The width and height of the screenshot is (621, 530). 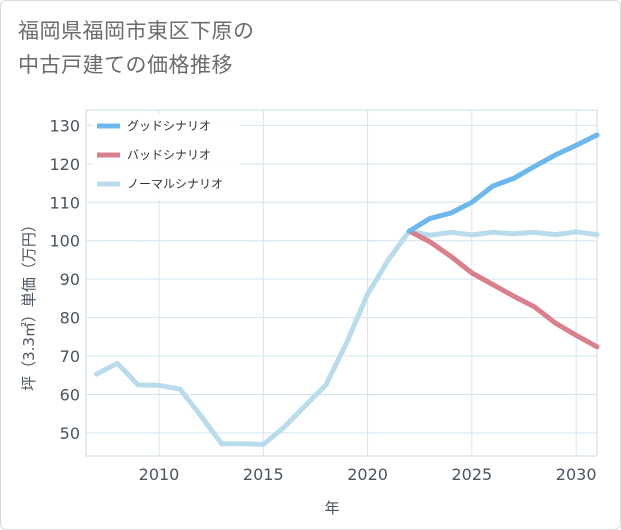 I want to click on y-axis-label: 坪（3.3㎡）単価（万円）, so click(x=29, y=304).